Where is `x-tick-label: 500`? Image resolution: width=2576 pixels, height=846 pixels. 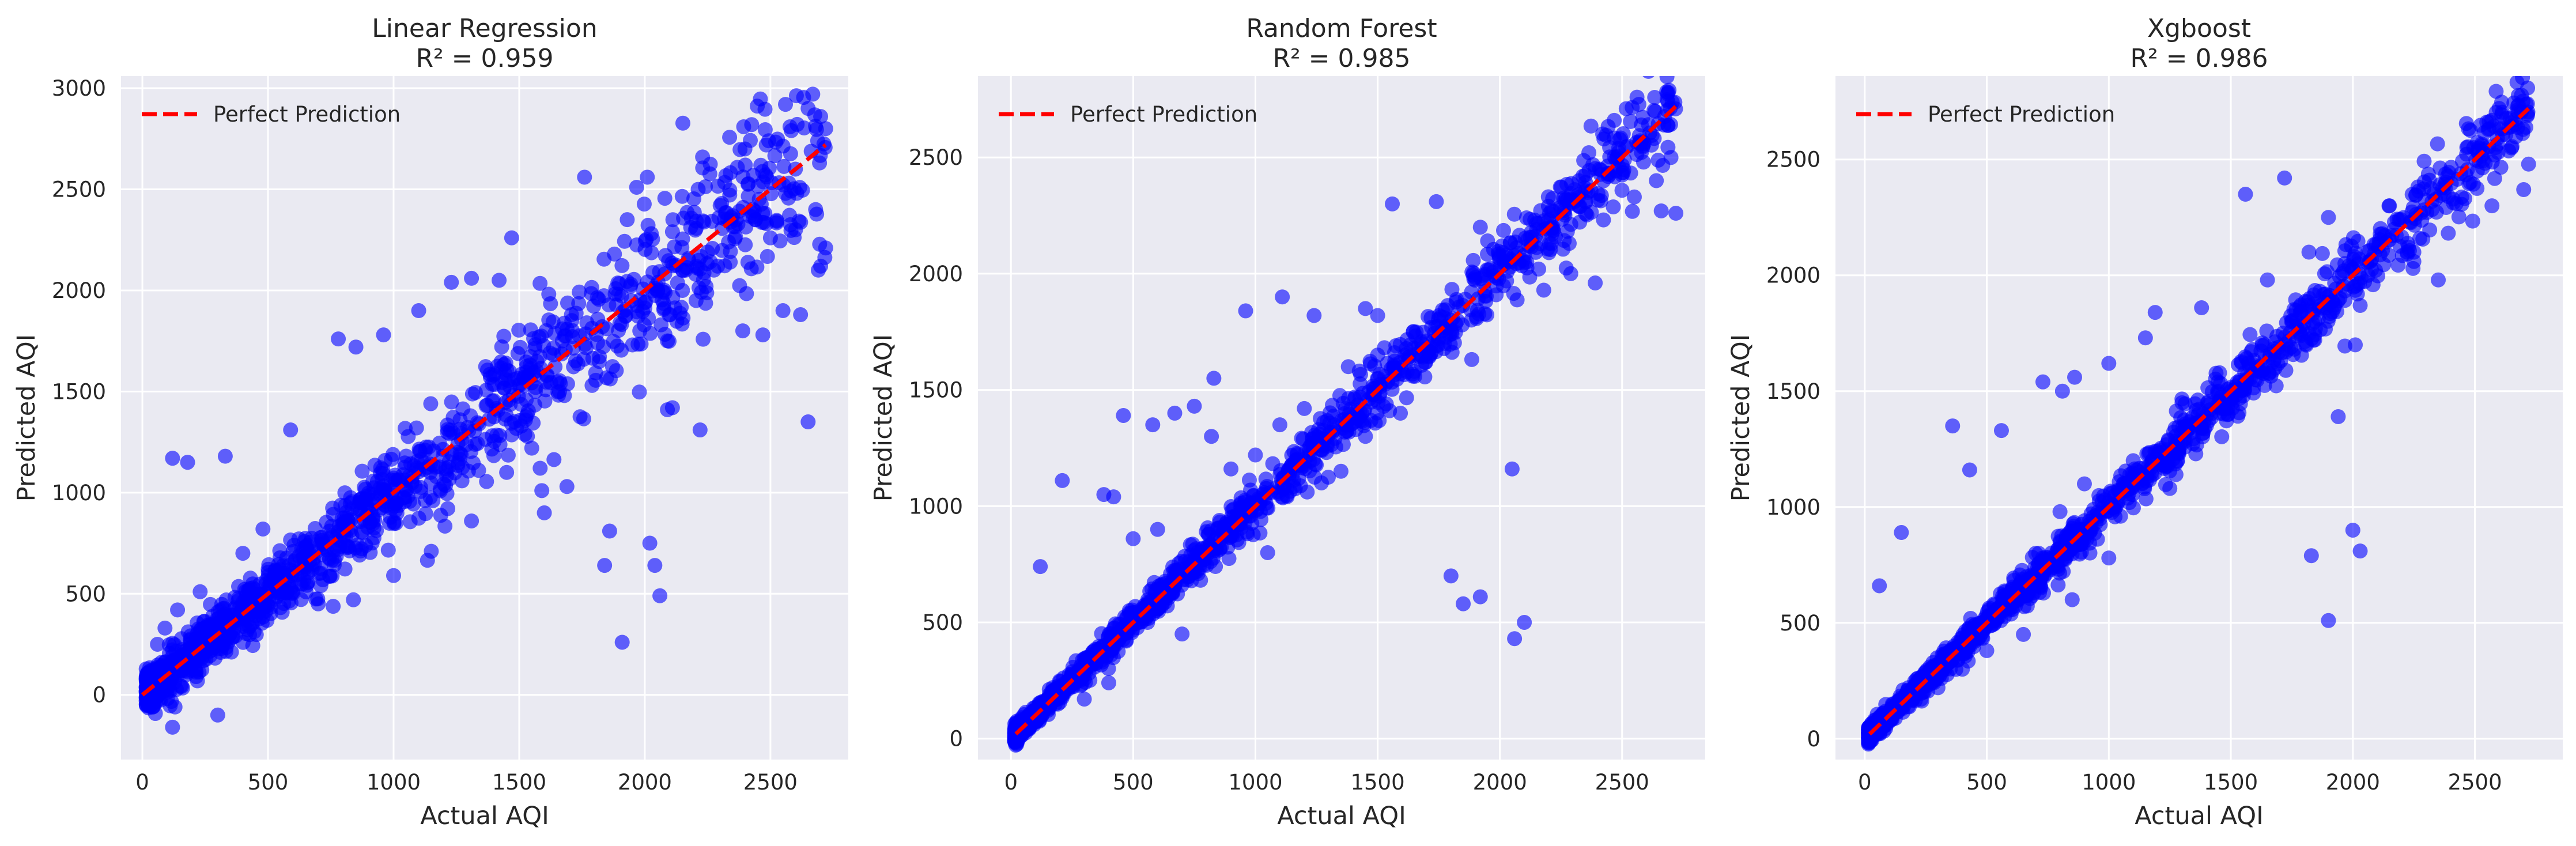
x-tick-label: 500 is located at coordinates (1133, 782).